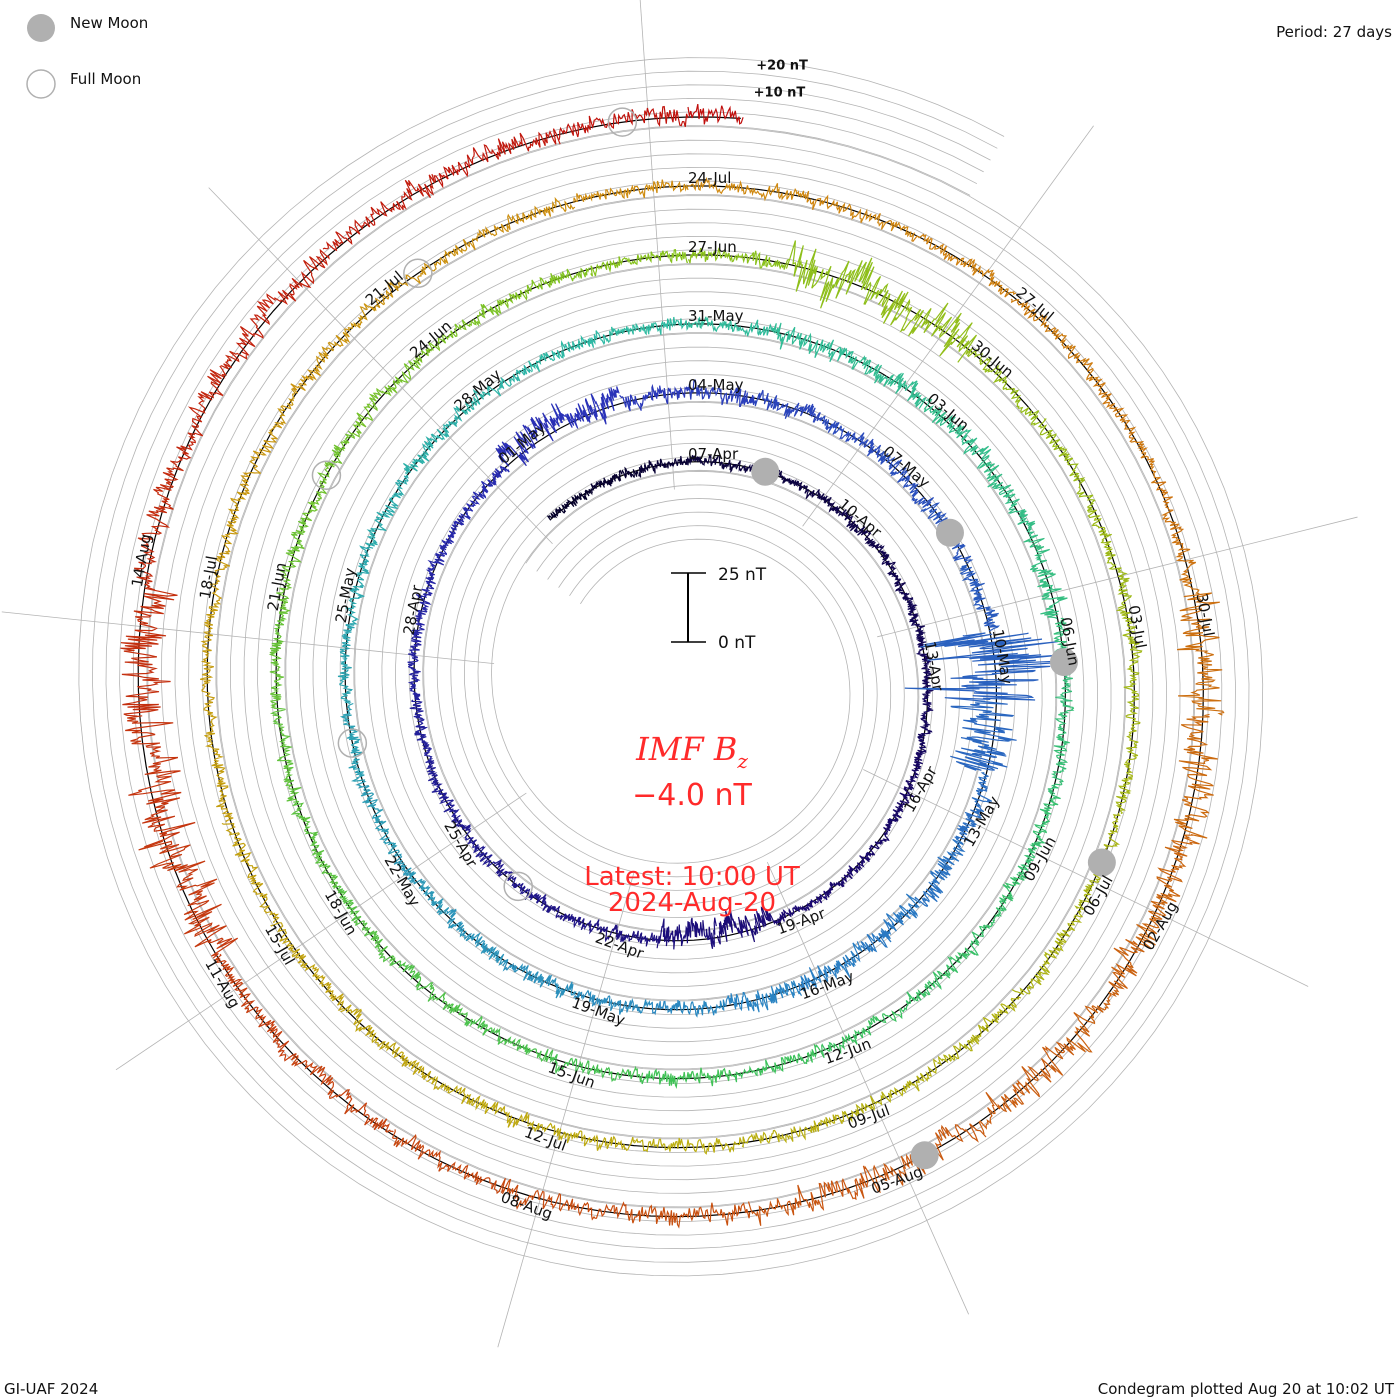 The height and width of the screenshot is (1400, 1400). I want to click on date-label: 31-May, so click(716, 316).